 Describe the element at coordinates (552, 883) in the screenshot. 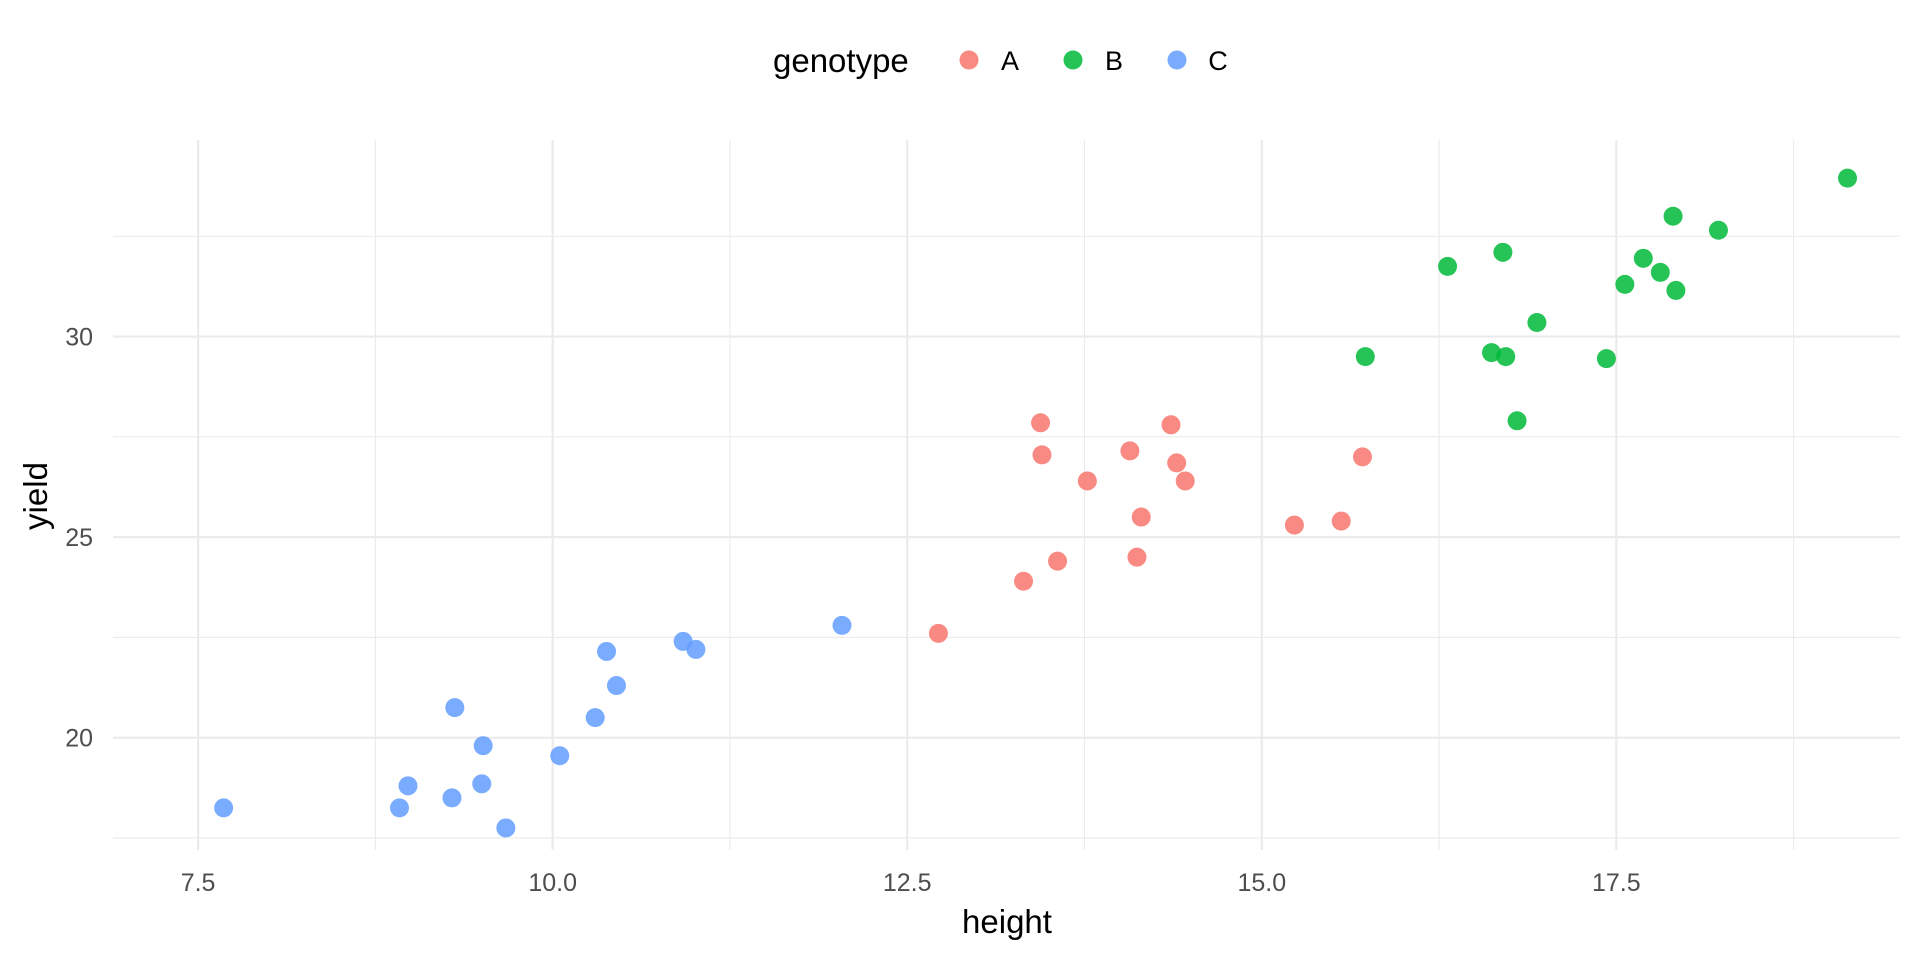

I see `x-tick-label: 10.0` at that location.